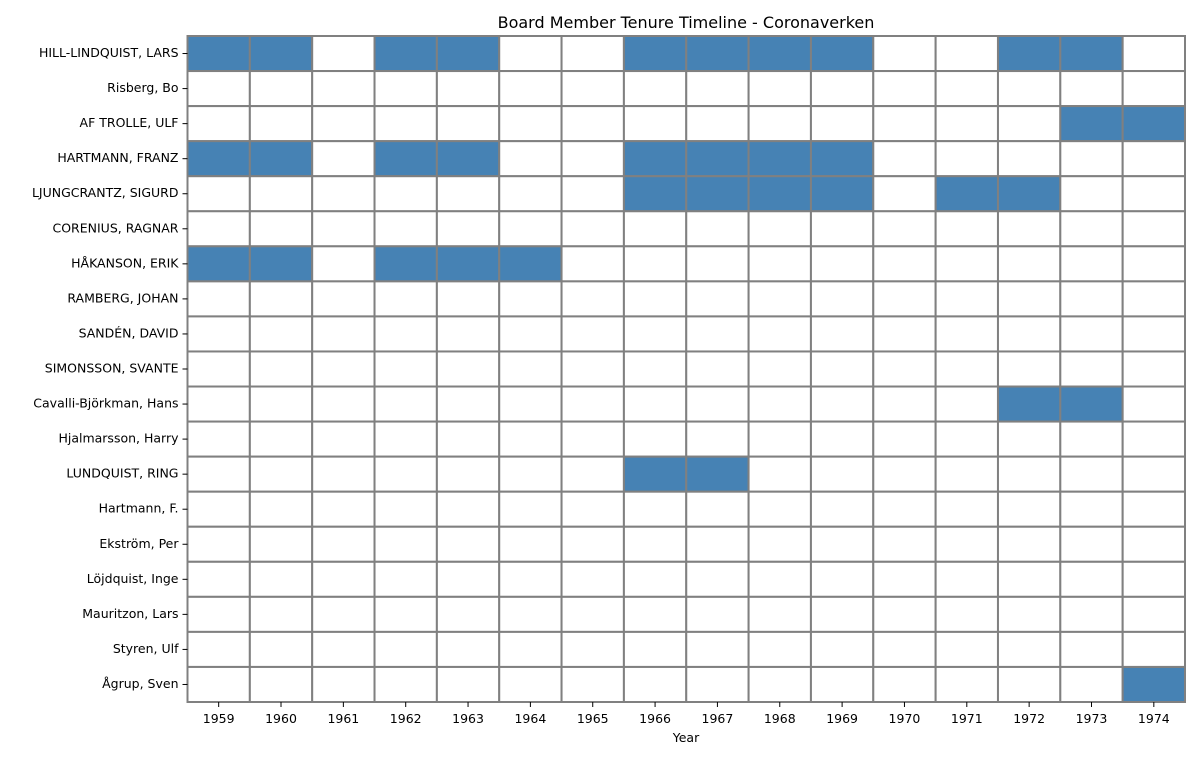 This screenshot has width=1200, height=760. I want to click on y-tick-label: Löjdquist, Inge, so click(133, 578).